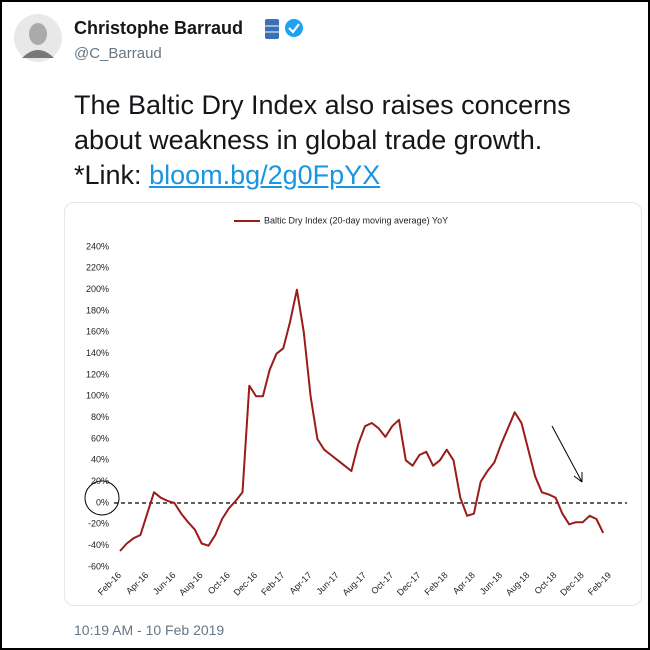  I want to click on author-handle: @C_Barraud, so click(118, 53).